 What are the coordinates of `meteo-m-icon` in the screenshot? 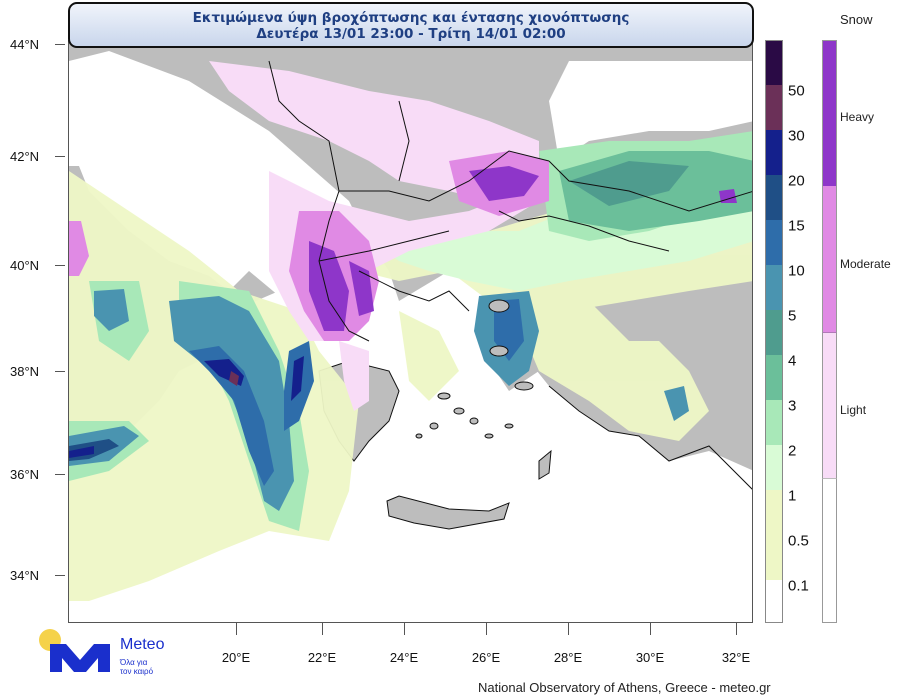 It's located at (74, 650).